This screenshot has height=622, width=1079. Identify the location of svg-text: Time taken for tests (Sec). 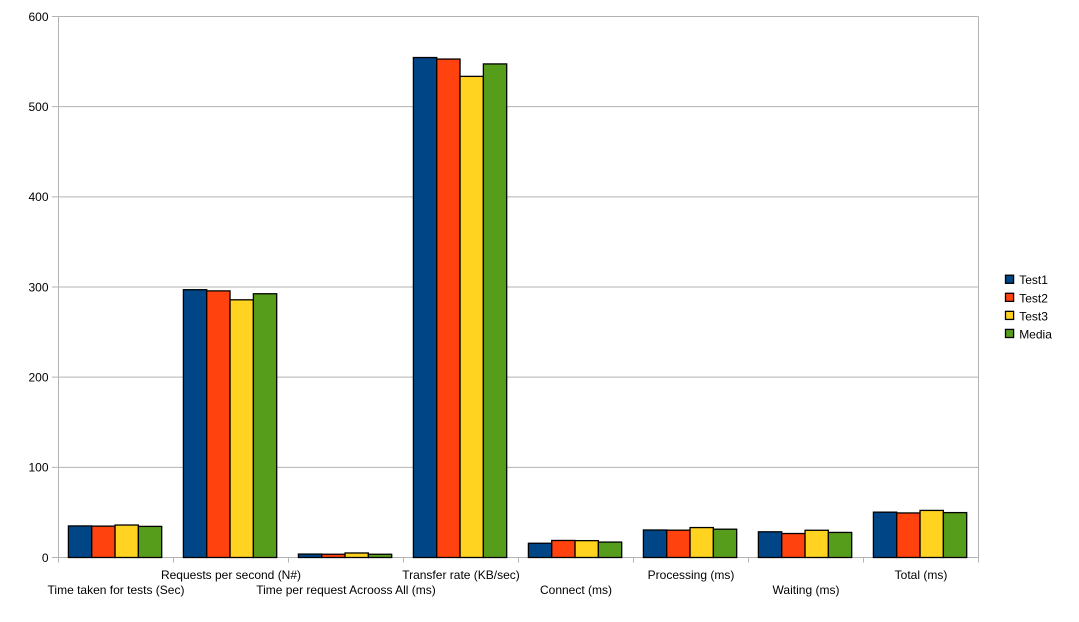
(116, 590).